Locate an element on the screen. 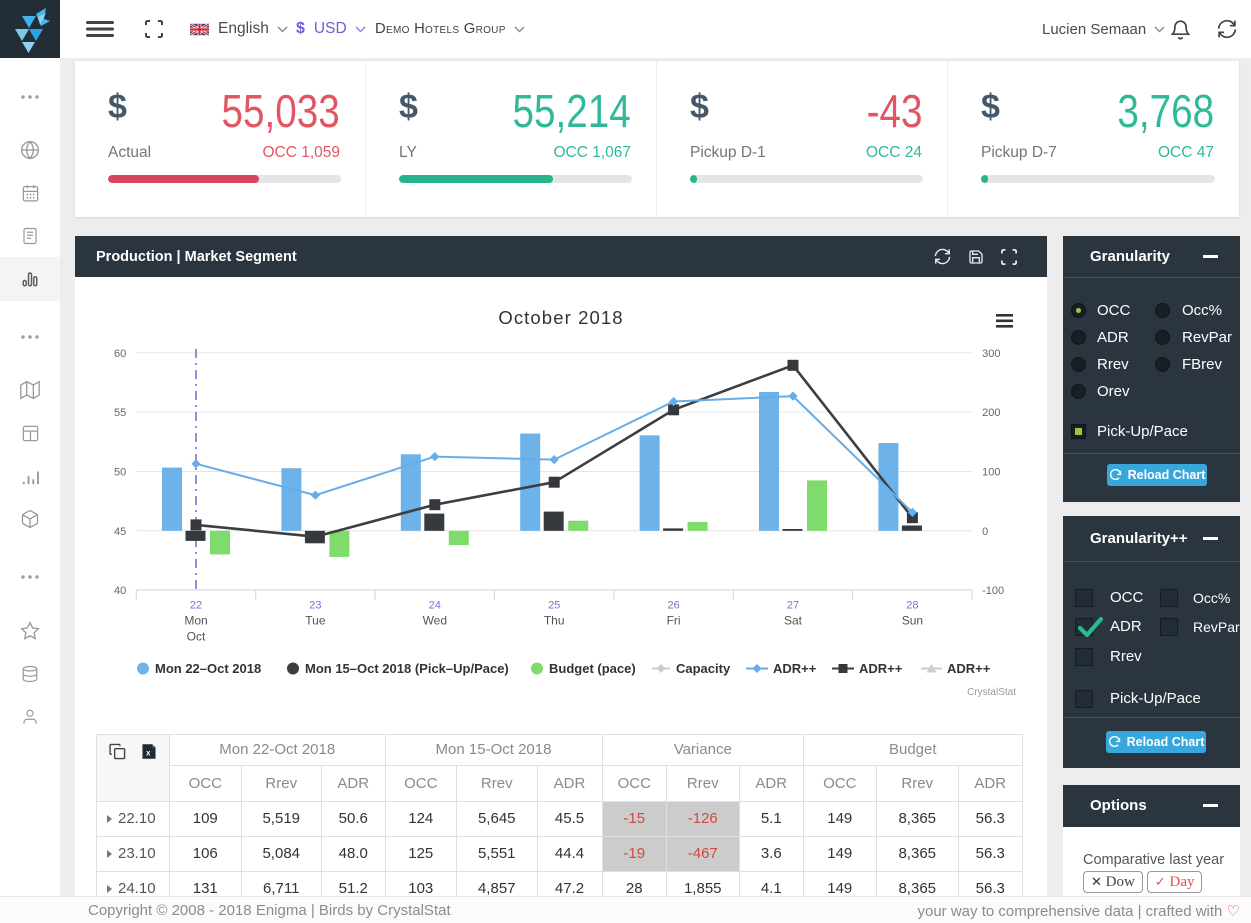  svg-text: Tue is located at coordinates (315, 621).